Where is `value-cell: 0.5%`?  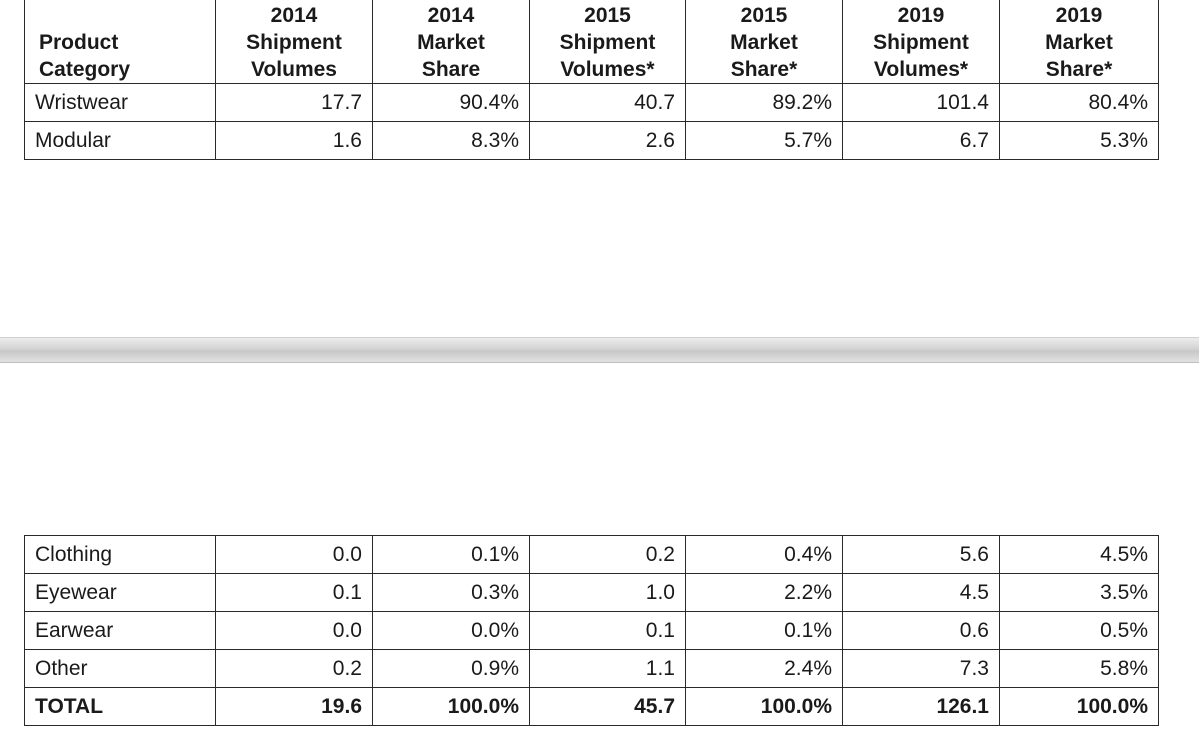 value-cell: 0.5% is located at coordinates (1079, 630).